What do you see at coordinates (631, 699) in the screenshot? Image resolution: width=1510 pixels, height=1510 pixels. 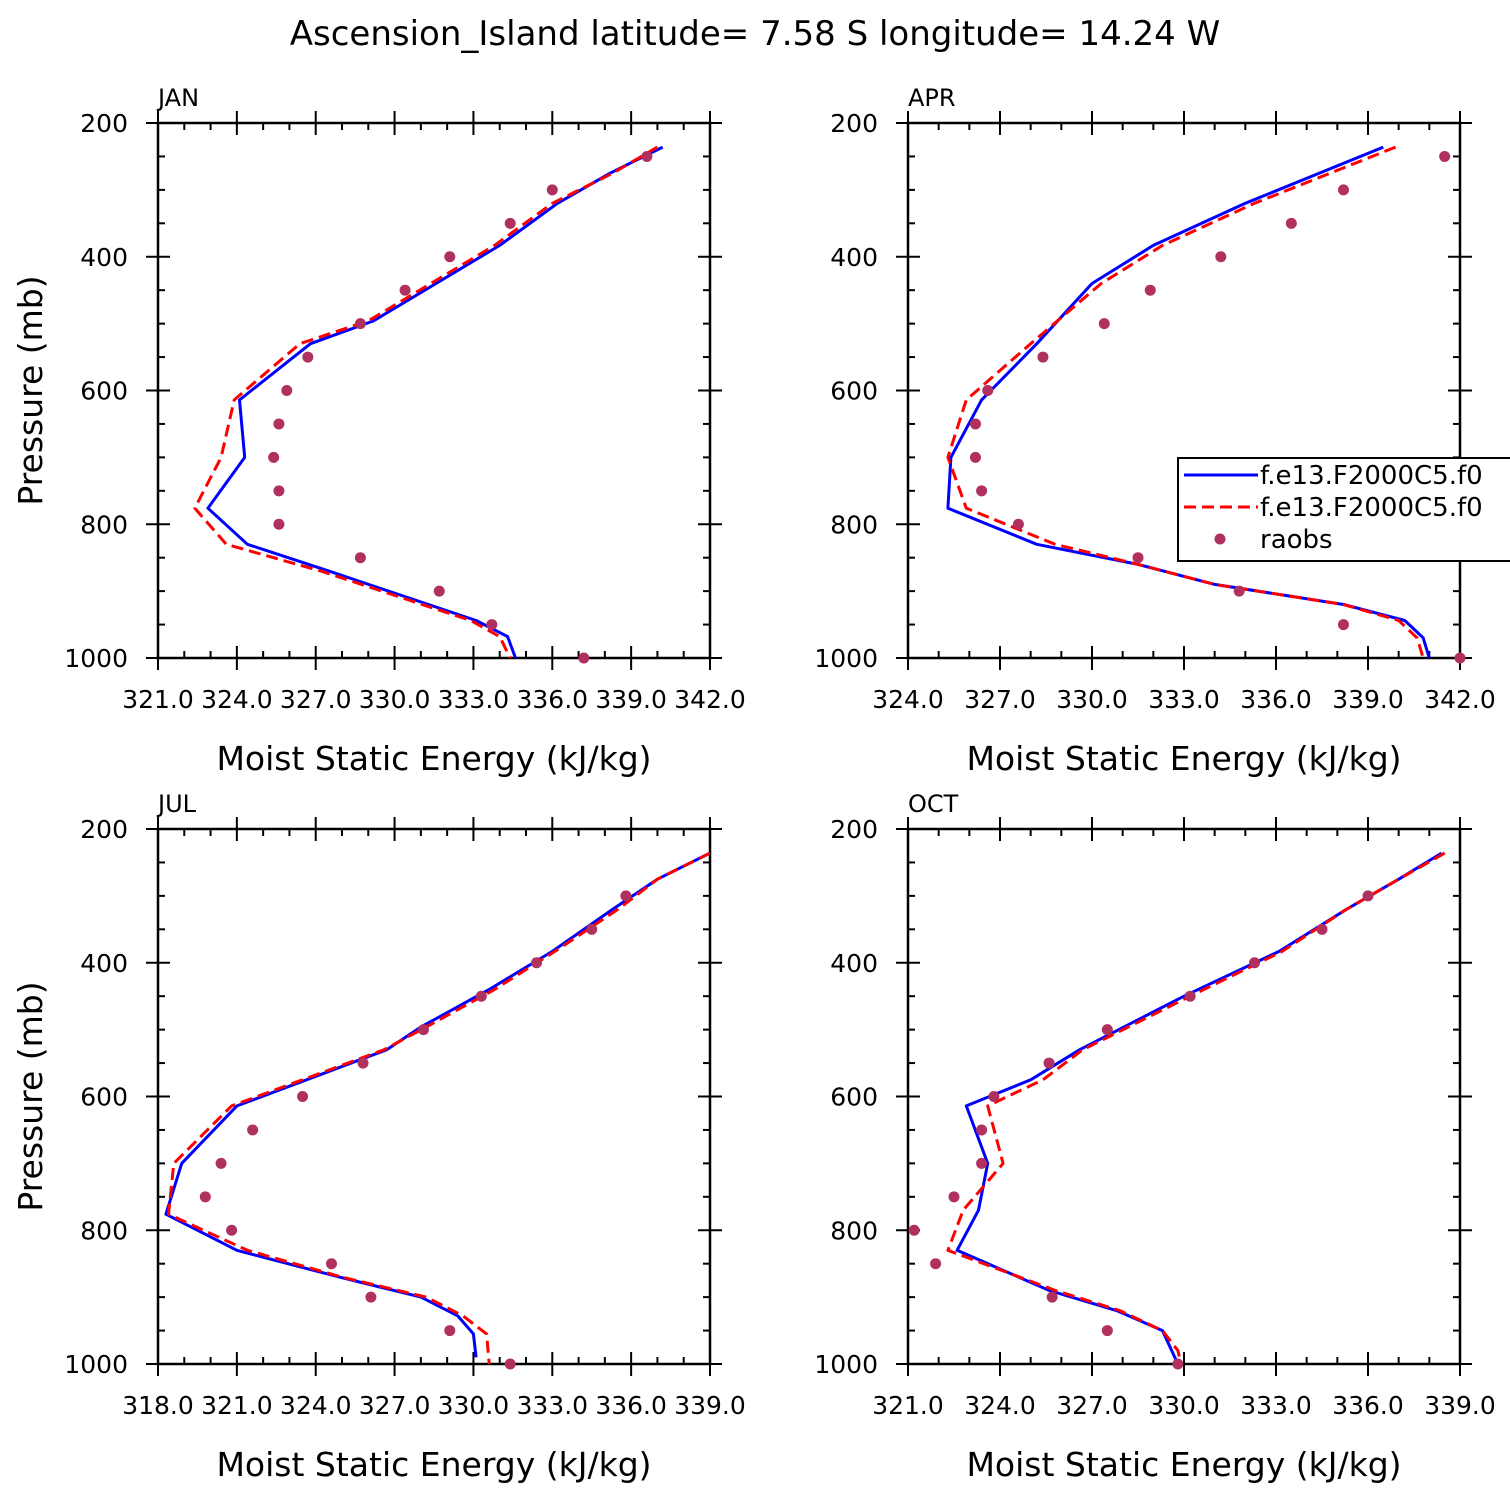 I see `x-tick-label: 339.0` at bounding box center [631, 699].